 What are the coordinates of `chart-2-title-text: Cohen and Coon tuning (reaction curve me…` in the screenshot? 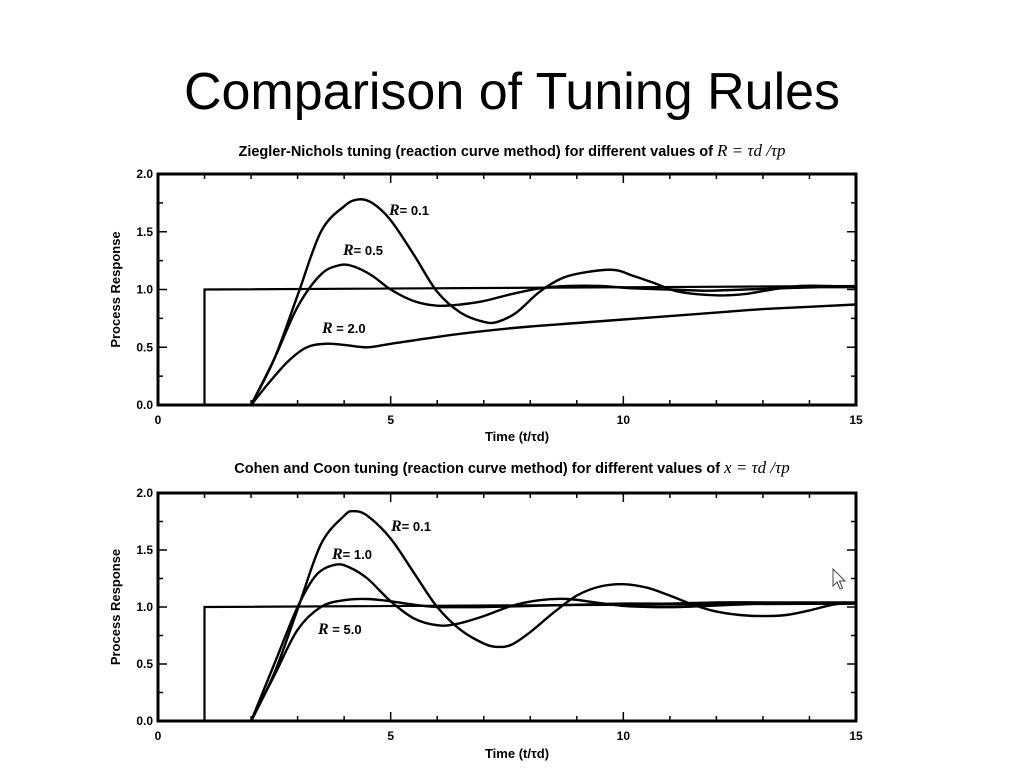 It's located at (477, 469).